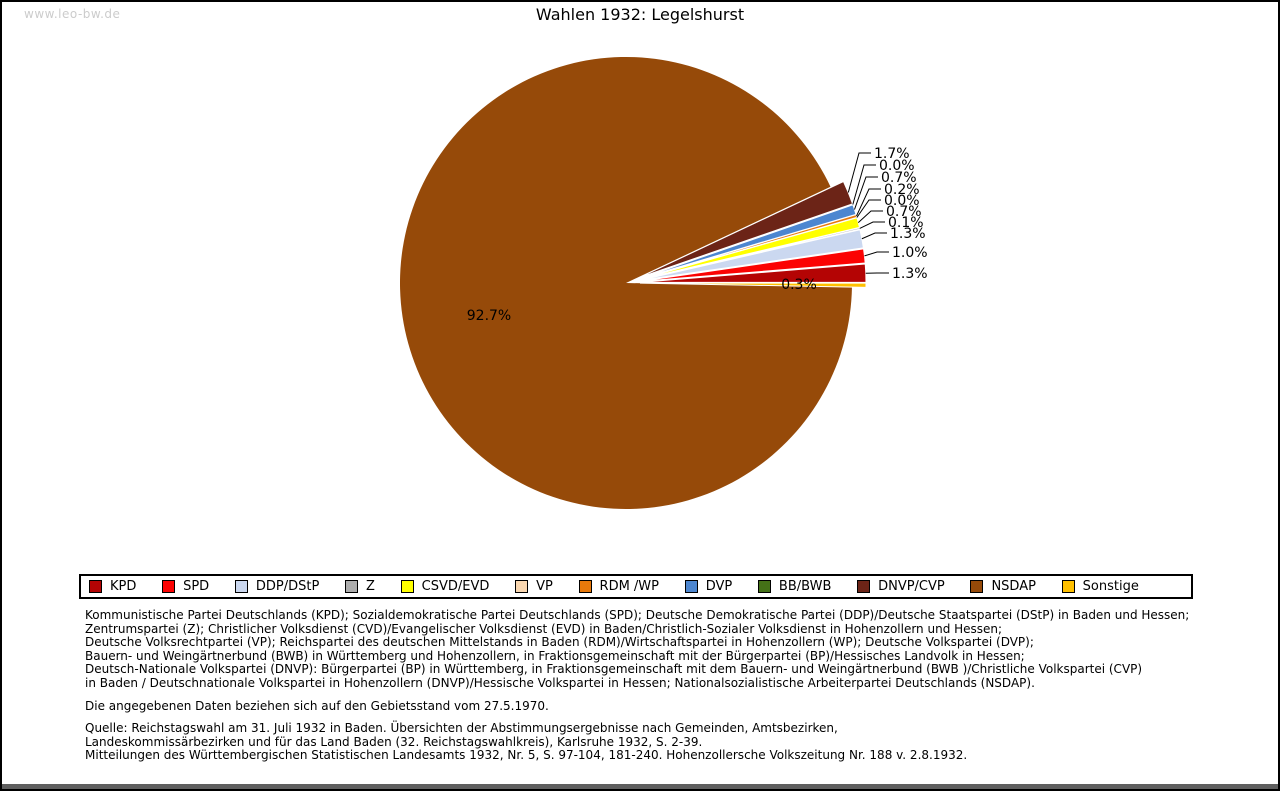 The height and width of the screenshot is (791, 1280). Describe the element at coordinates (360, 586) in the screenshot. I see `legend-item-z: Z` at that location.